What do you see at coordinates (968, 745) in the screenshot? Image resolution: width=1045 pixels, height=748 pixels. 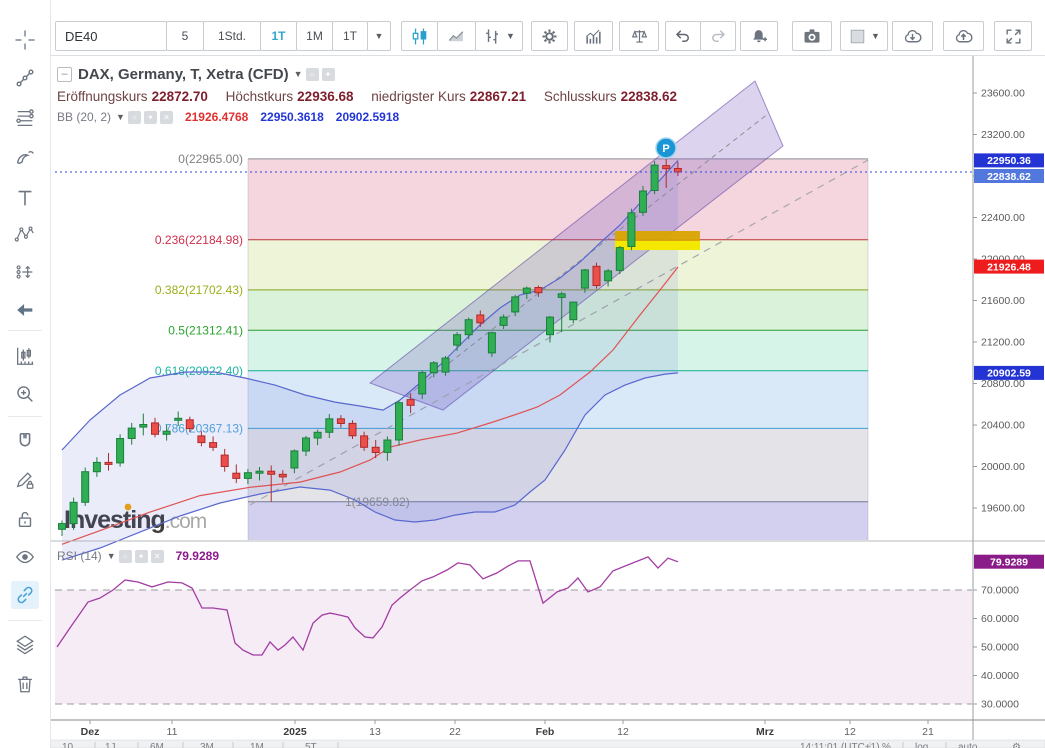 I see `bottom-bar-item: auto` at bounding box center [968, 745].